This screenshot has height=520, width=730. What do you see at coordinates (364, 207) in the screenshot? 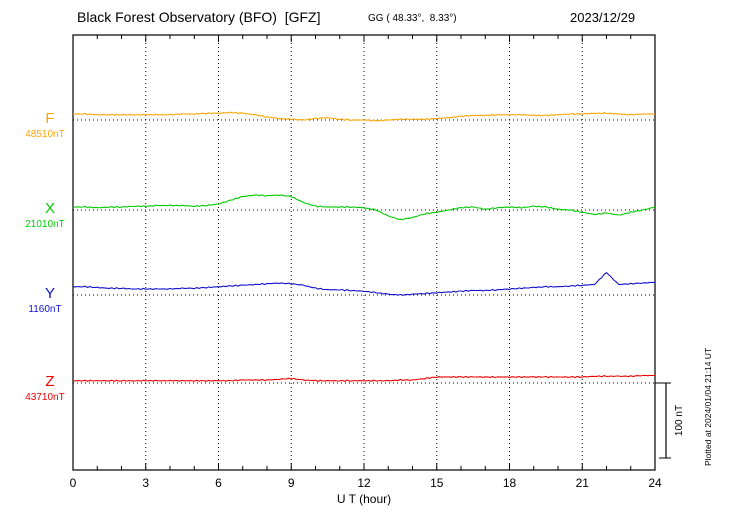
I see `trace-X` at bounding box center [364, 207].